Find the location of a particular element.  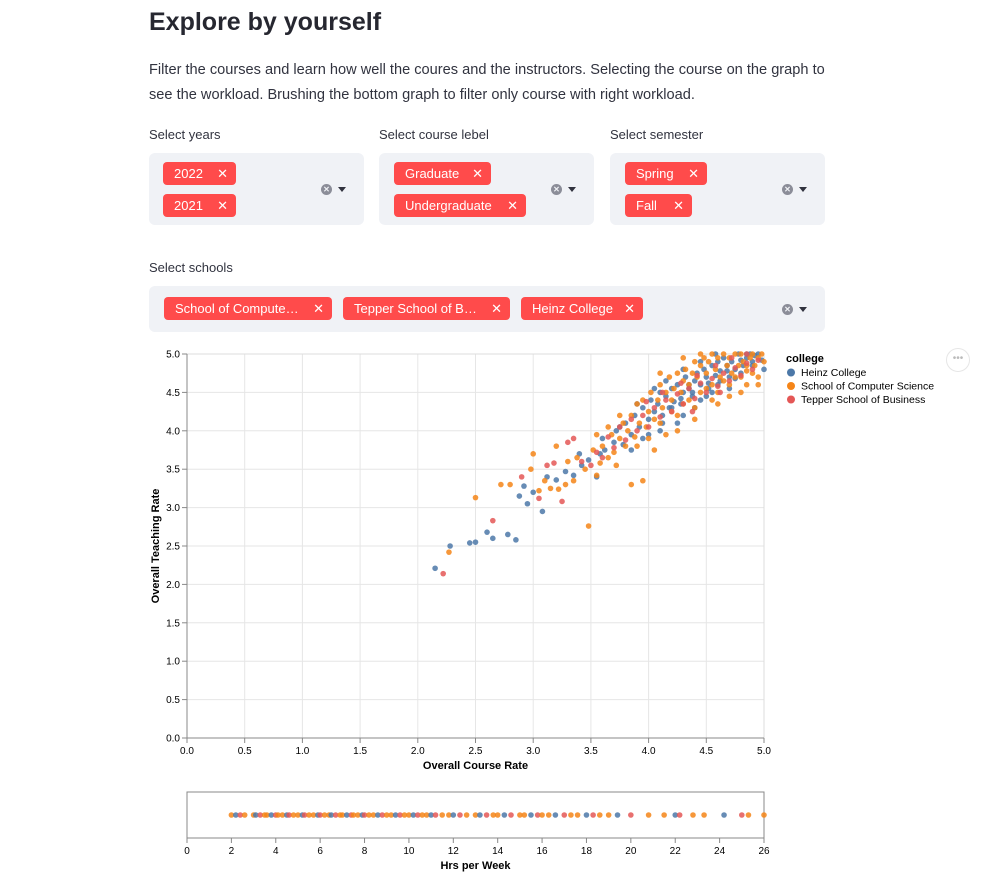

brush-x-tick-label: 12 is located at coordinates (454, 851).